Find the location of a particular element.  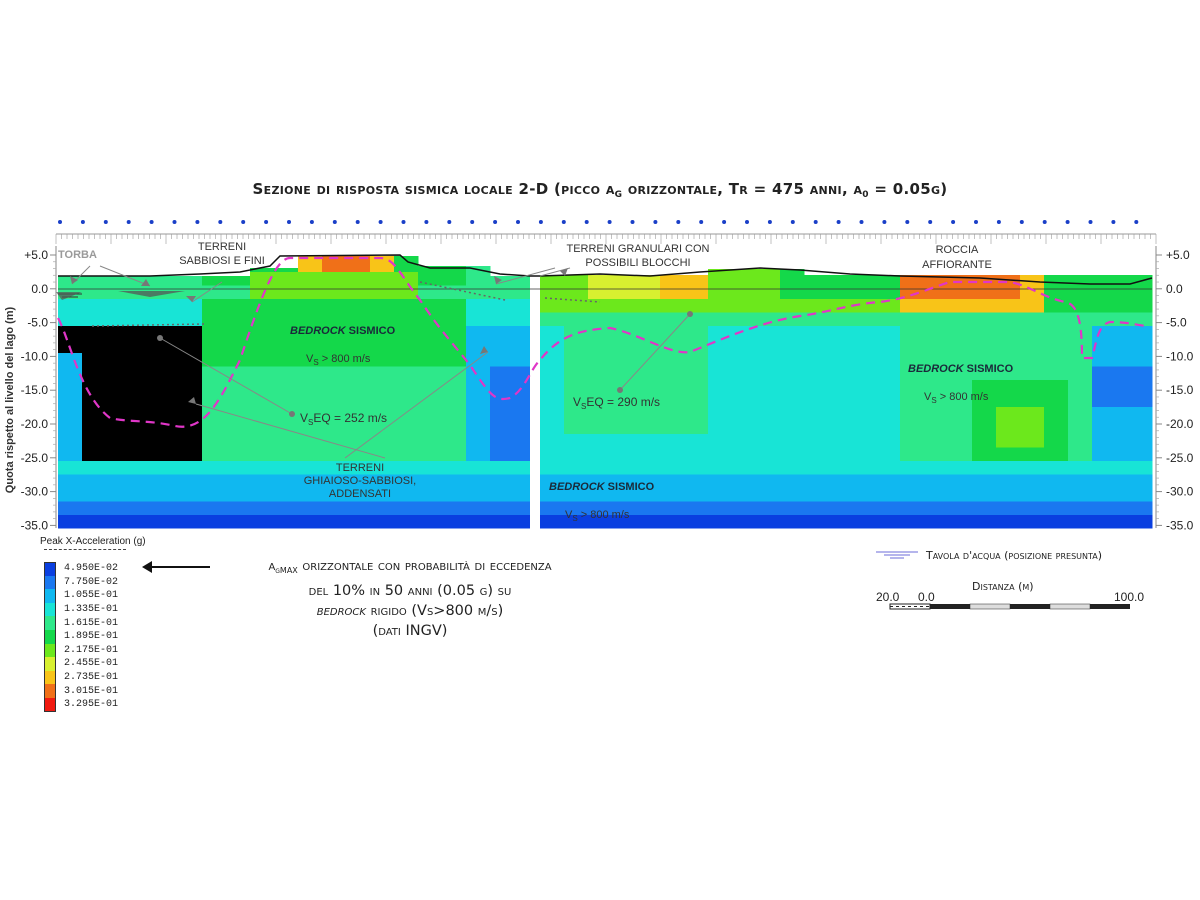

y-tick-label: -25.0 is located at coordinates (35, 458).